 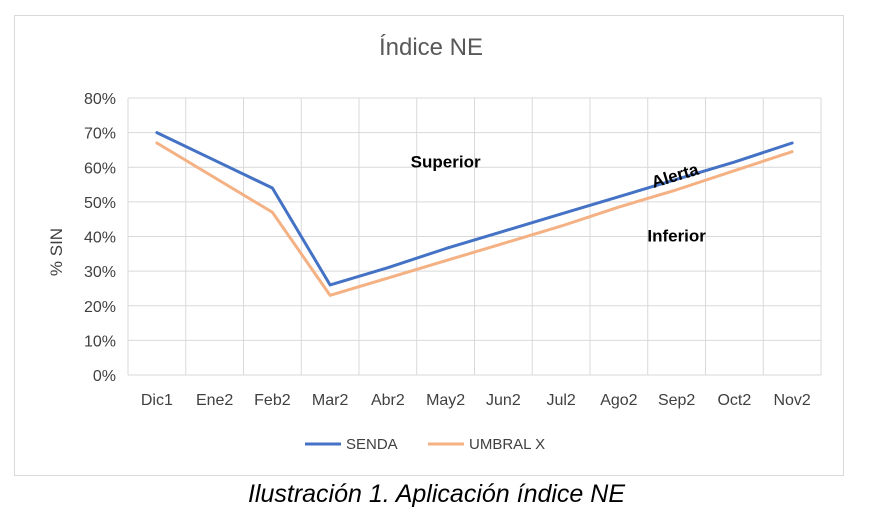 What do you see at coordinates (100, 203) in the screenshot?
I see `y-tick-label: 50%` at bounding box center [100, 203].